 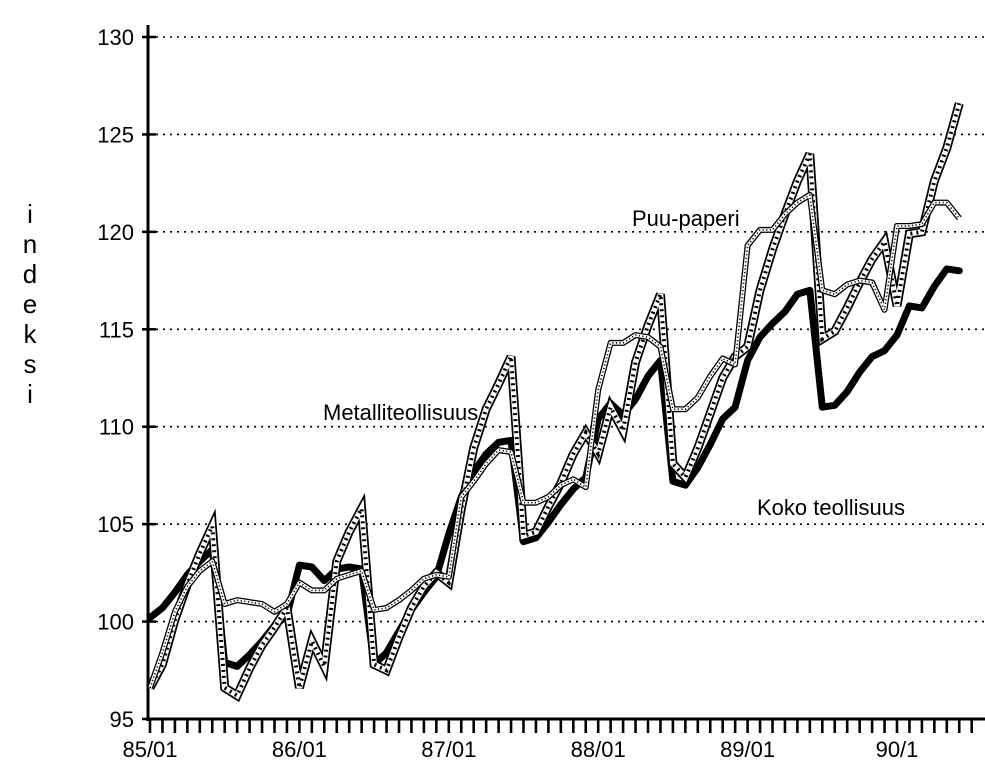 I want to click on x-tick-label: 88/01, so click(x=598, y=749).